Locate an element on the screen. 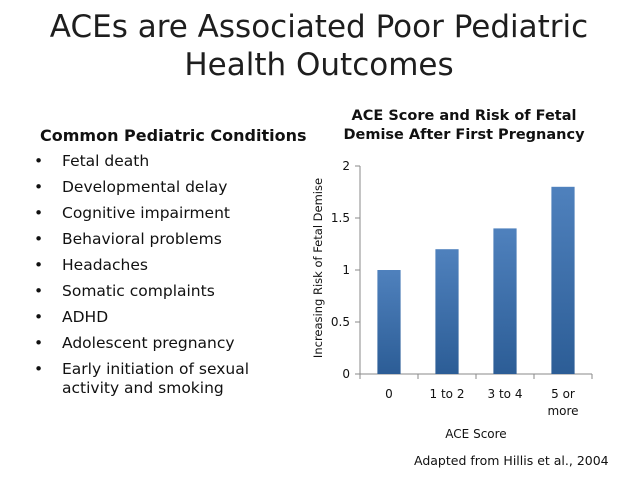  slide-title-line-1: ACEs are Associated Poor Pediatric is located at coordinates (319, 27).